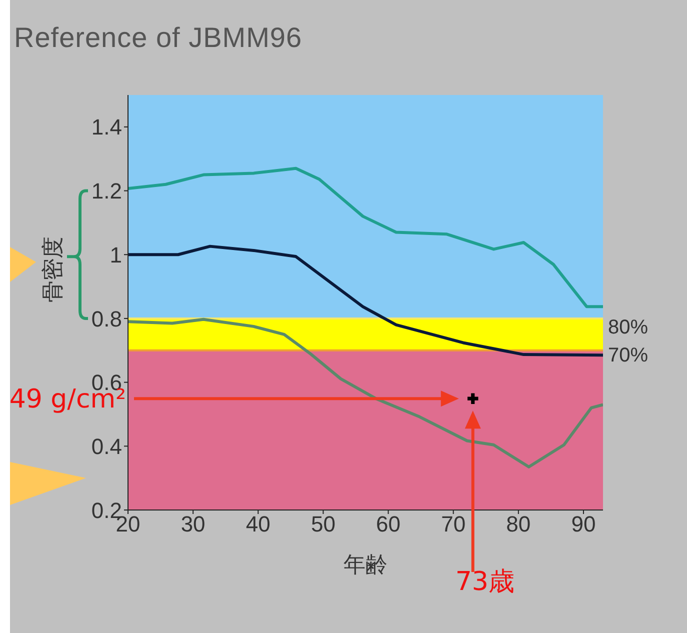  Describe the element at coordinates (158, 38) in the screenshot. I see `chart-title: Reference of JBMM96` at that location.